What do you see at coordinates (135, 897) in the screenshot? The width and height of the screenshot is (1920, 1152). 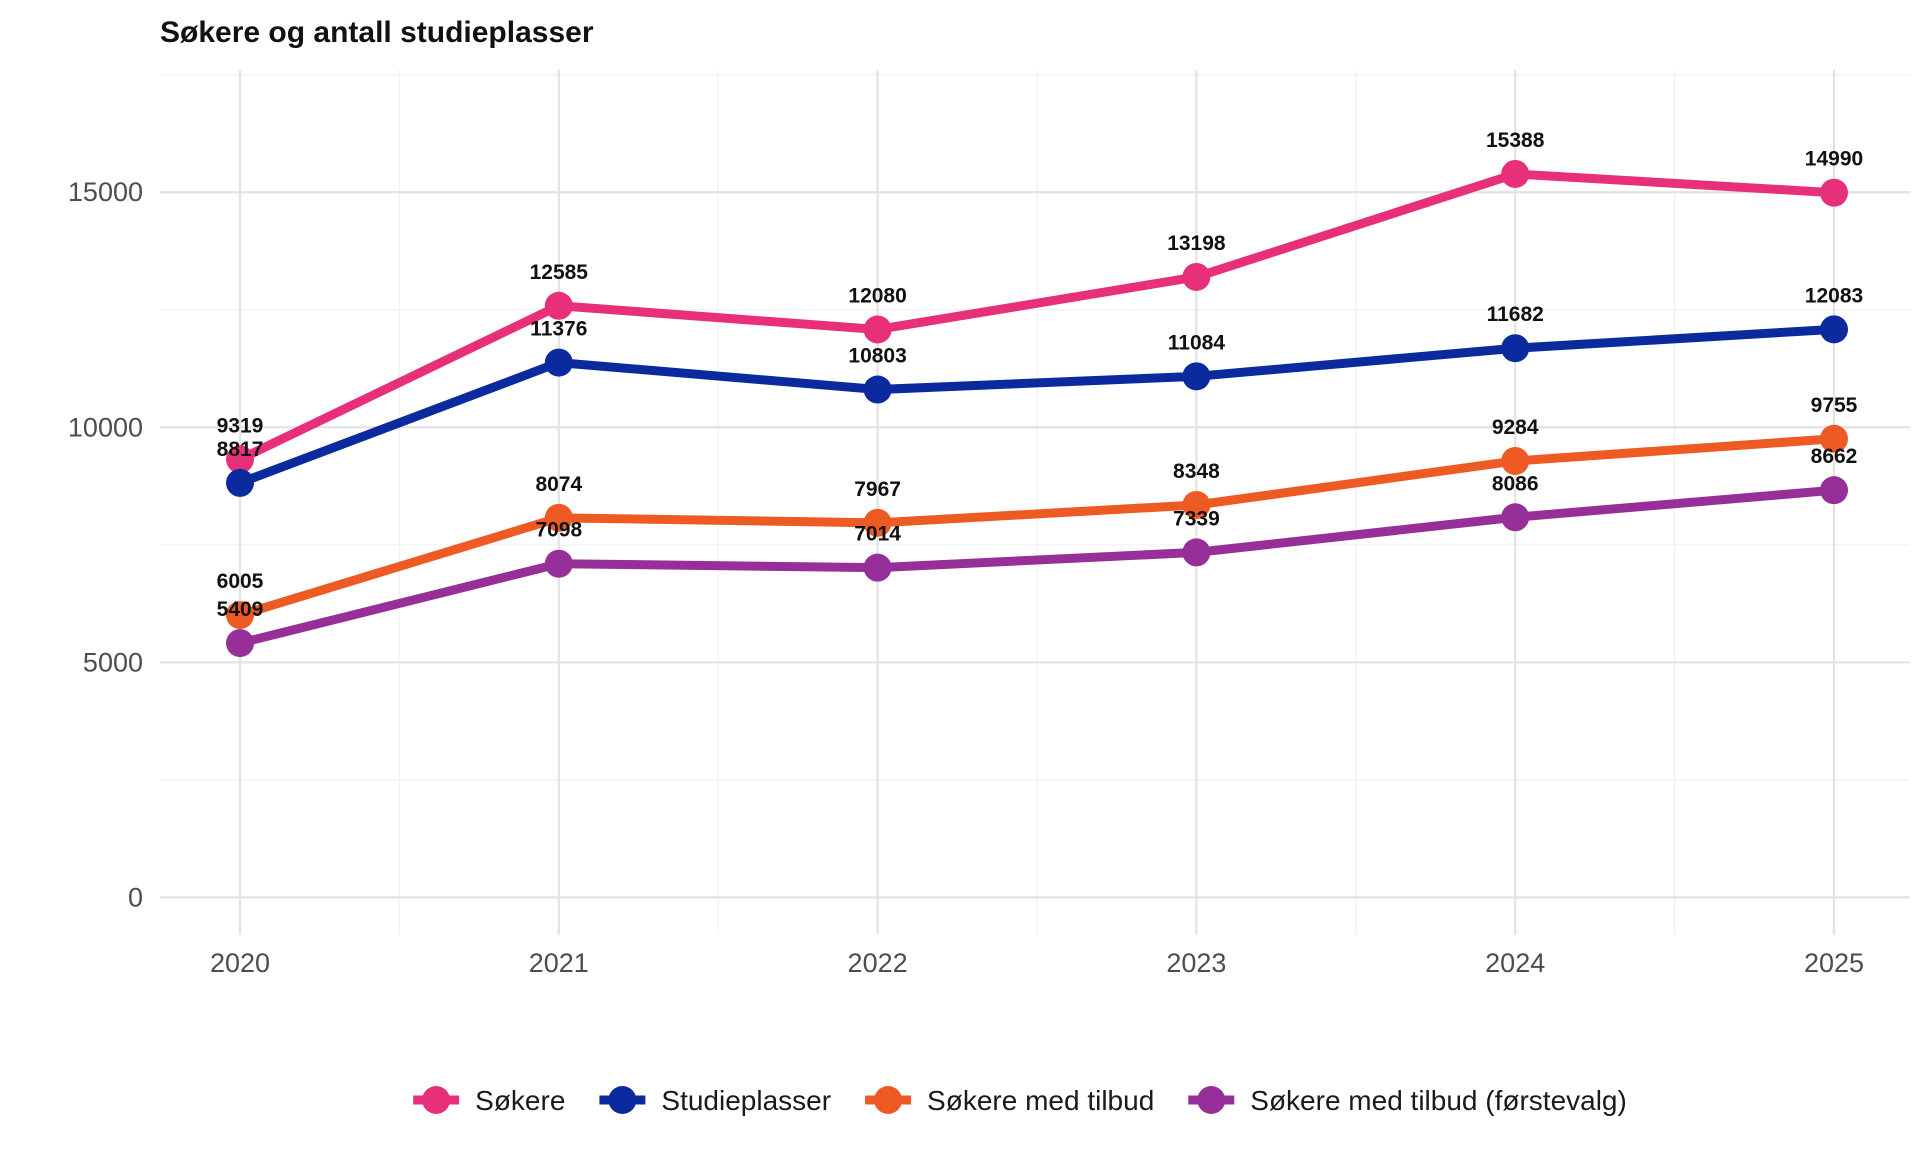 I see `y-tick-label: 0` at bounding box center [135, 897].